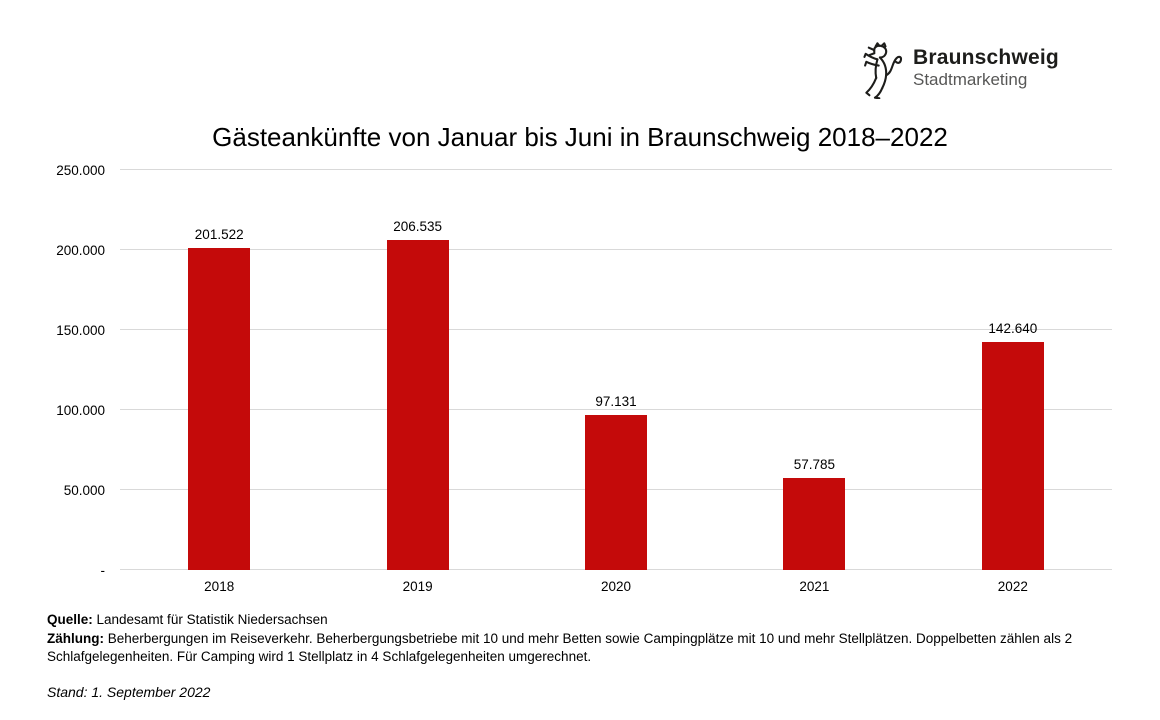 The height and width of the screenshot is (720, 1160). I want to click on counting-note-label: Zählung:, so click(75, 638).